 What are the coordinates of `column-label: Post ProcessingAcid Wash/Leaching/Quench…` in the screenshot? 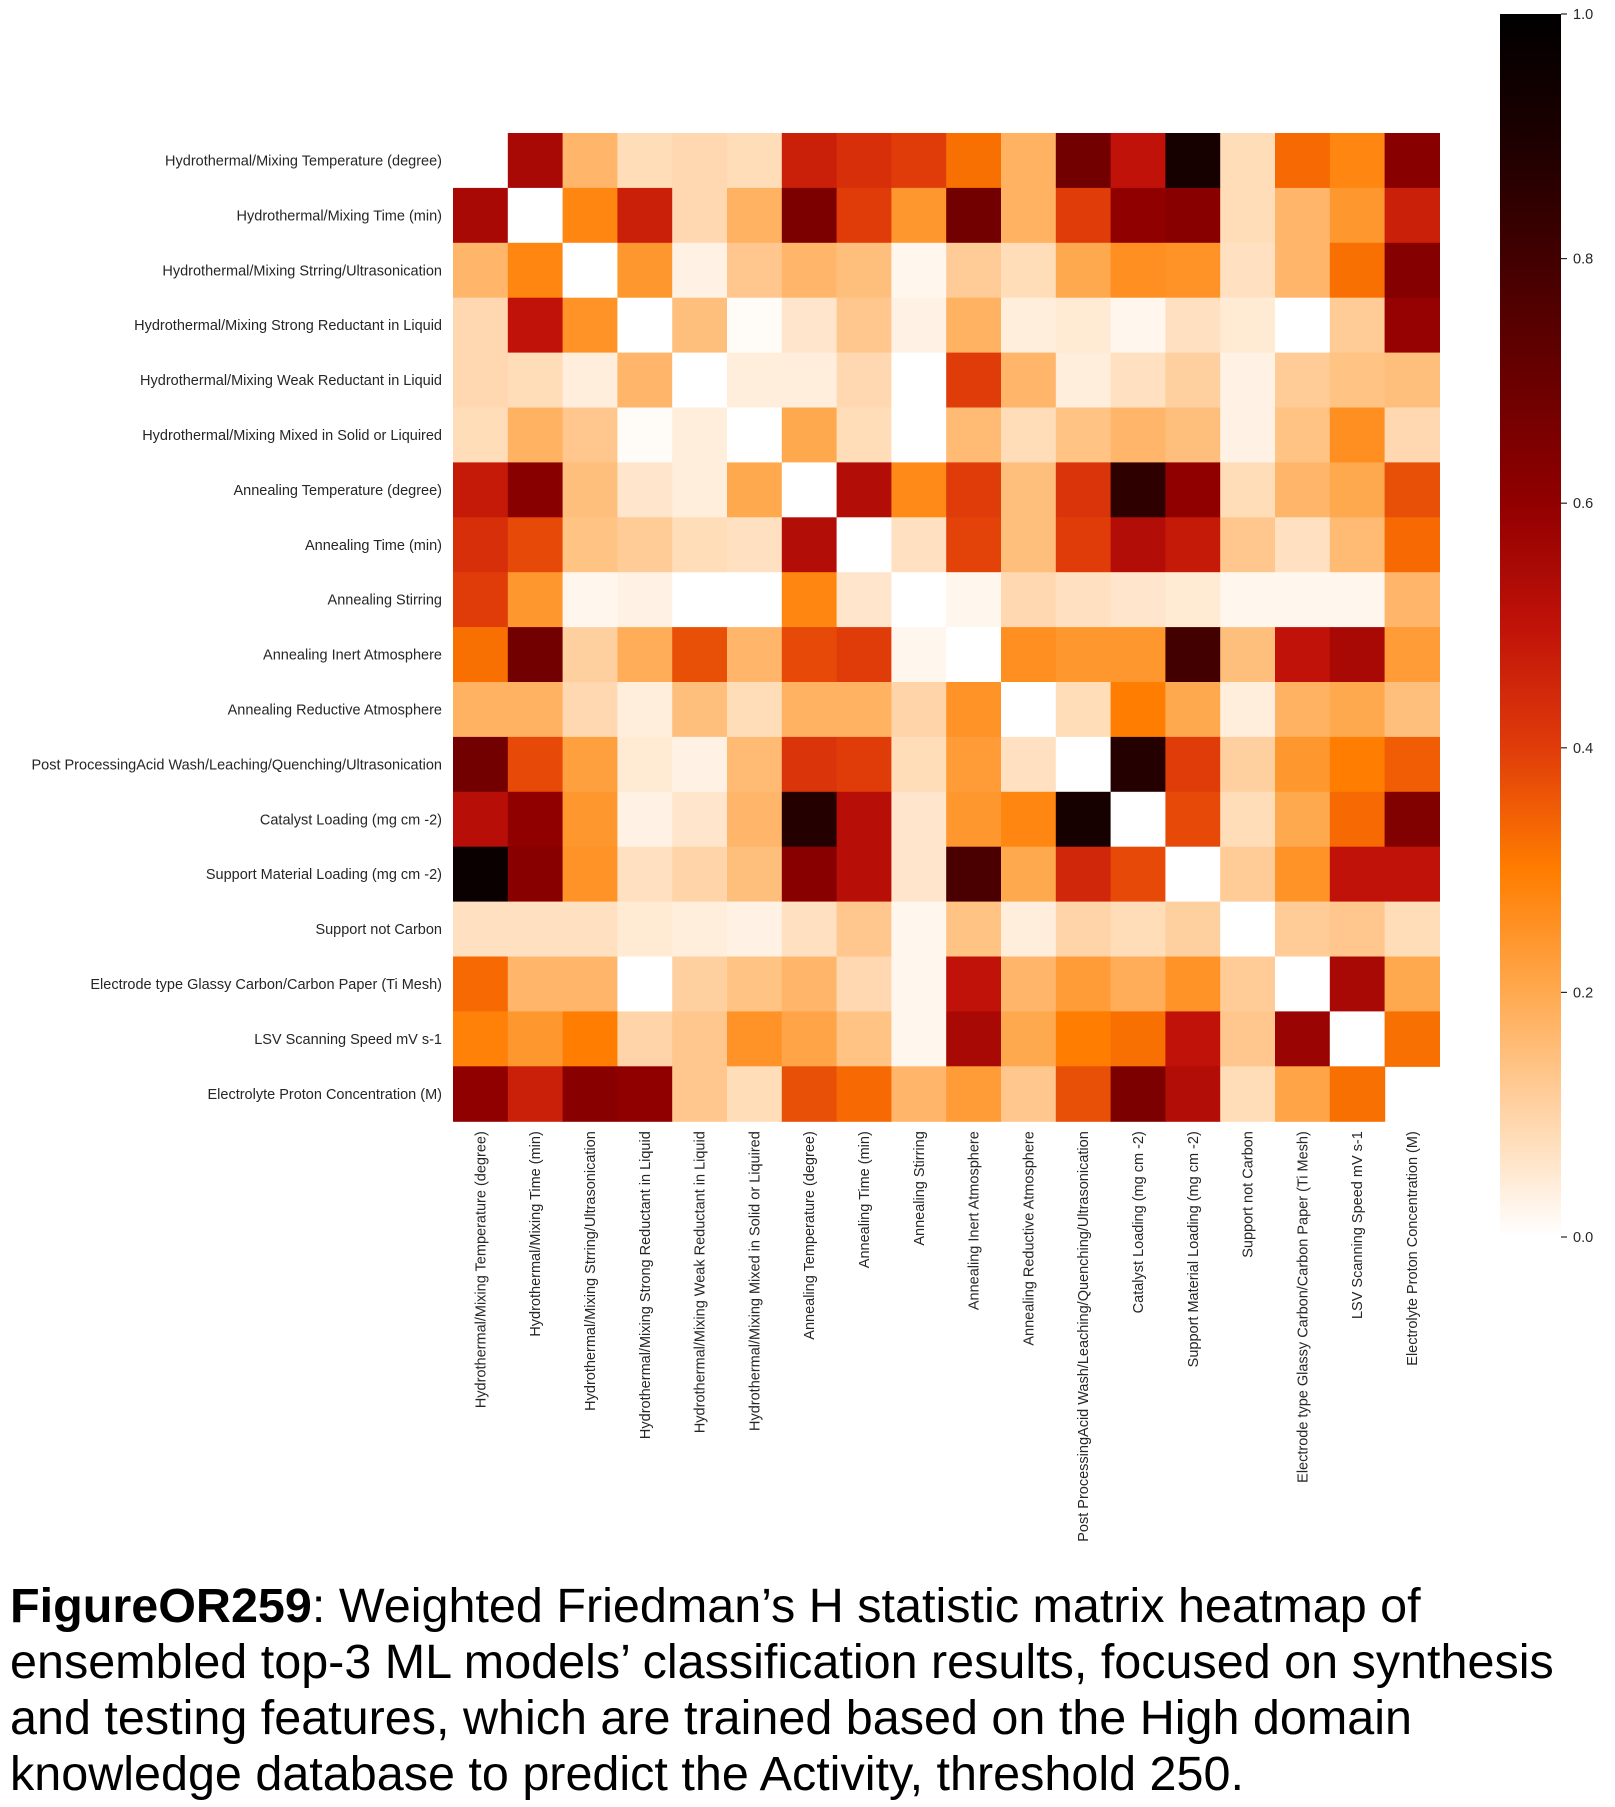 It's located at (1084, 1336).